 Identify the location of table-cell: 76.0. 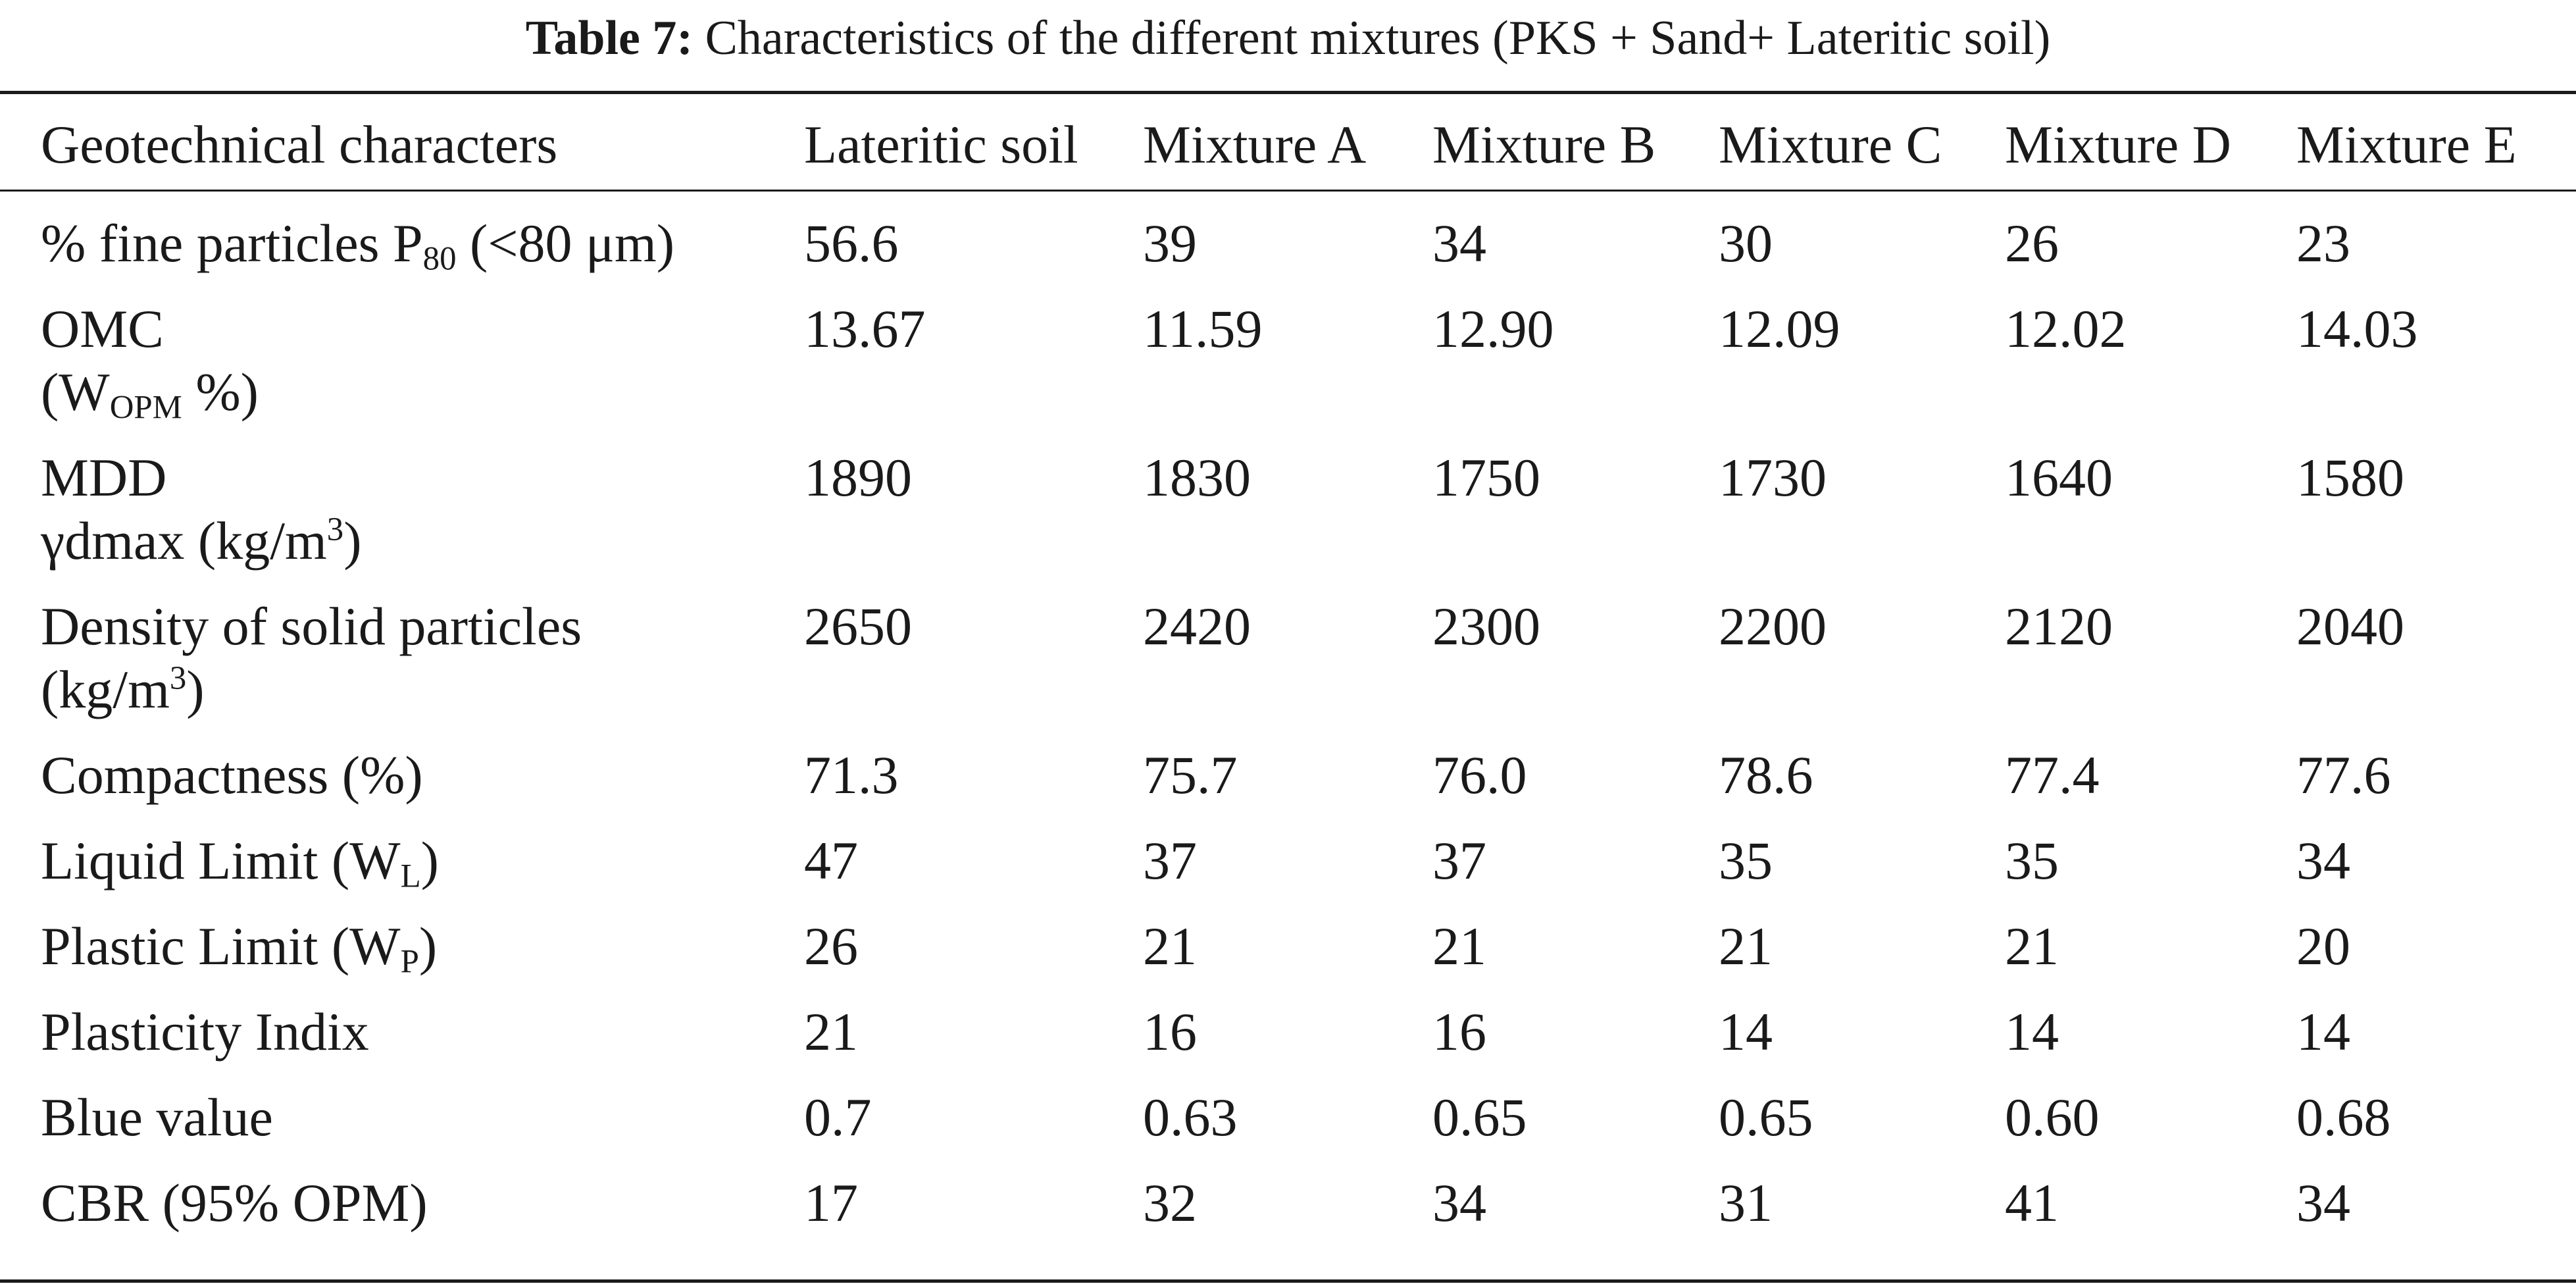
(1480, 775).